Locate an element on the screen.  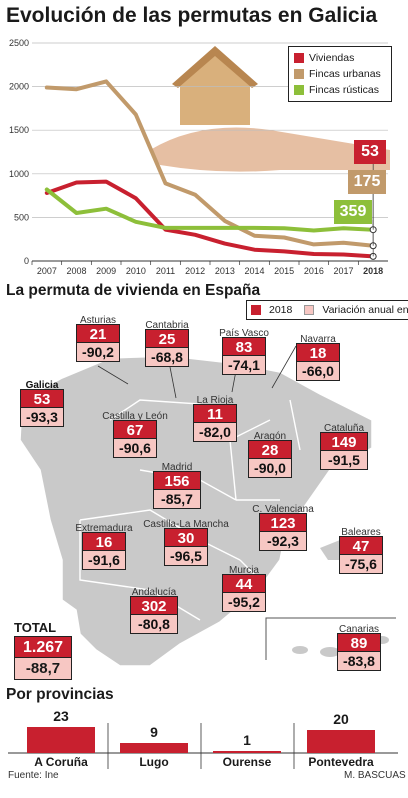
end-label-viviendas: 53 is located at coordinates (370, 152).